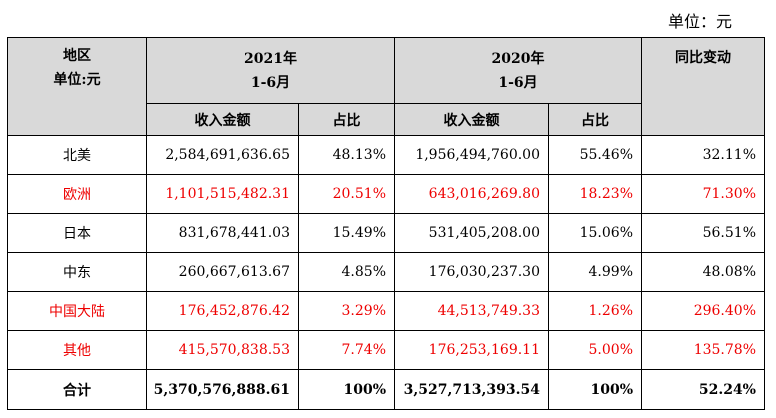  Describe the element at coordinates (346, 119) in the screenshot. I see `share-2021-header: 占比` at that location.